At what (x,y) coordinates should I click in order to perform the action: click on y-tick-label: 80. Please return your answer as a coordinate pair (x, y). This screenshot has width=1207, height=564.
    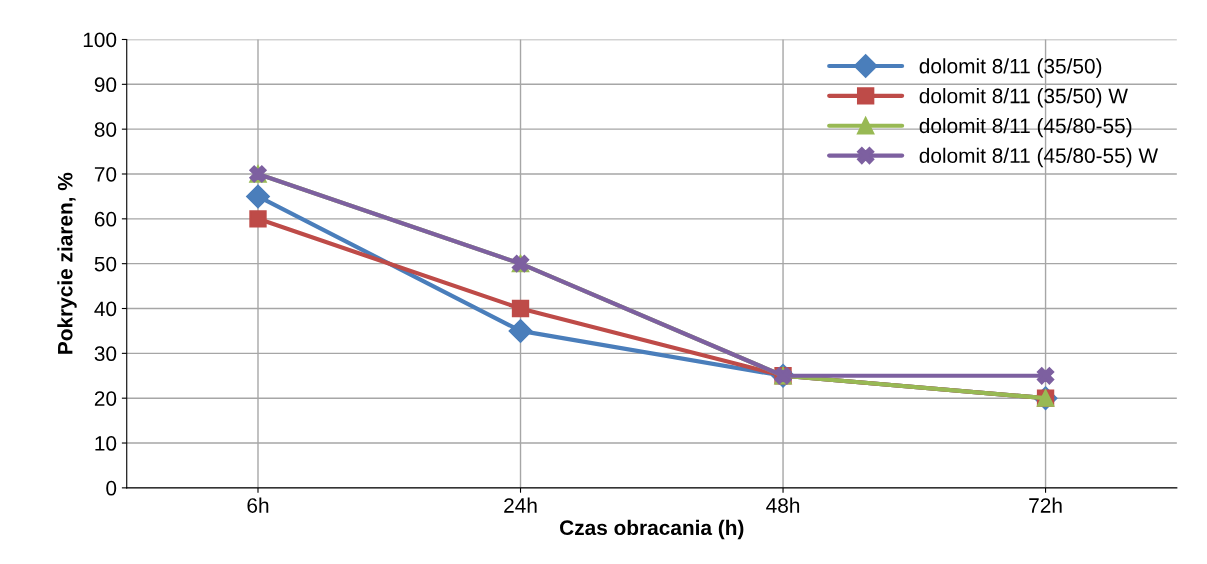
    Looking at the image, I should click on (105, 129).